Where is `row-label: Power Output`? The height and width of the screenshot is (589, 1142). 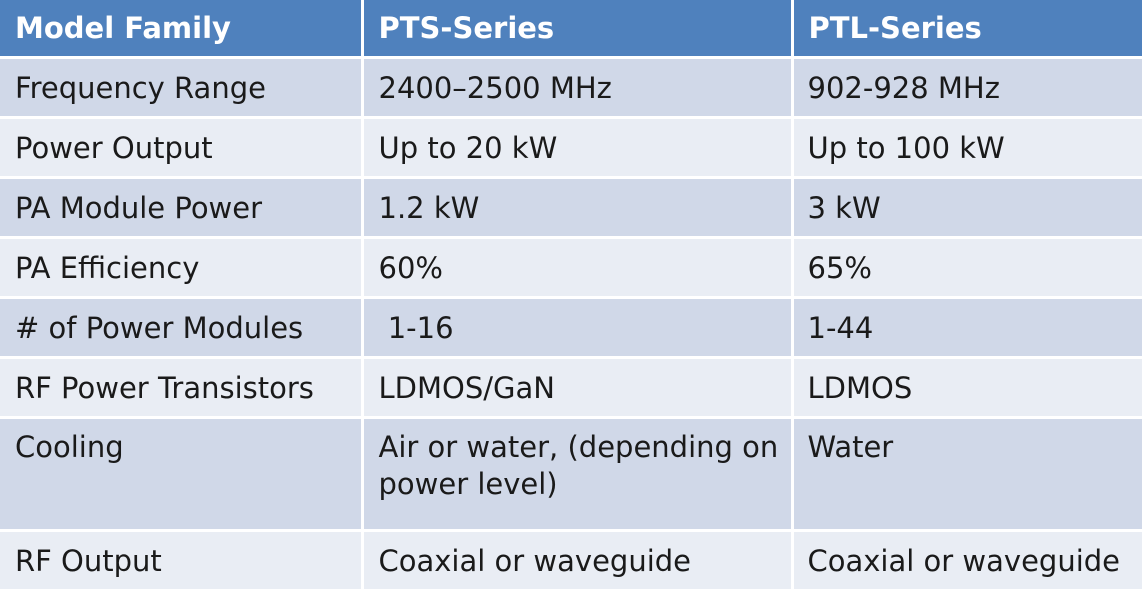 row-label: Power Output is located at coordinates (182, 148).